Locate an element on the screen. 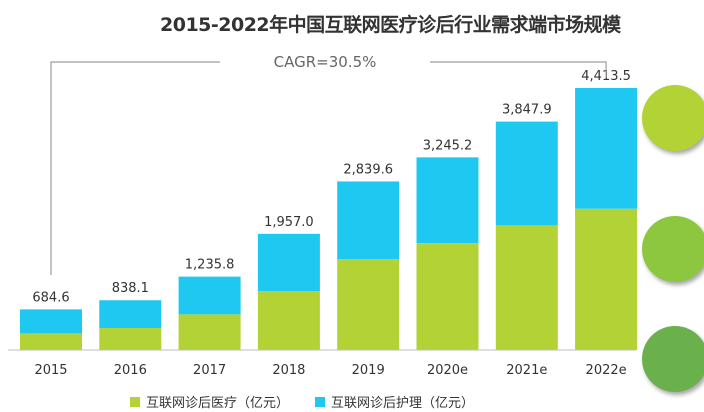 This screenshot has height=412, width=704. legend-item-medical: 互联网诊后医疗（亿元） is located at coordinates (209, 401).